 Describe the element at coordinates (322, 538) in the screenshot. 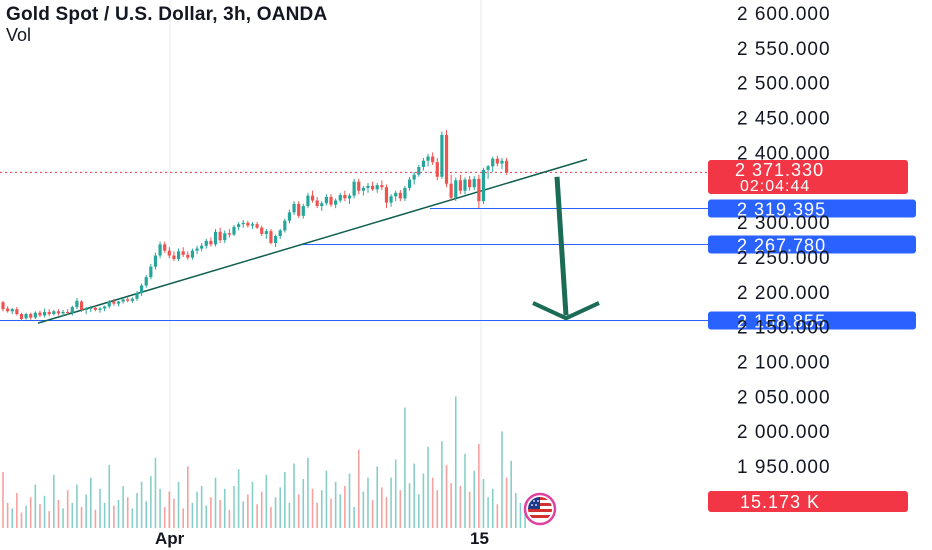

I see `time-axis: Apr 15` at that location.